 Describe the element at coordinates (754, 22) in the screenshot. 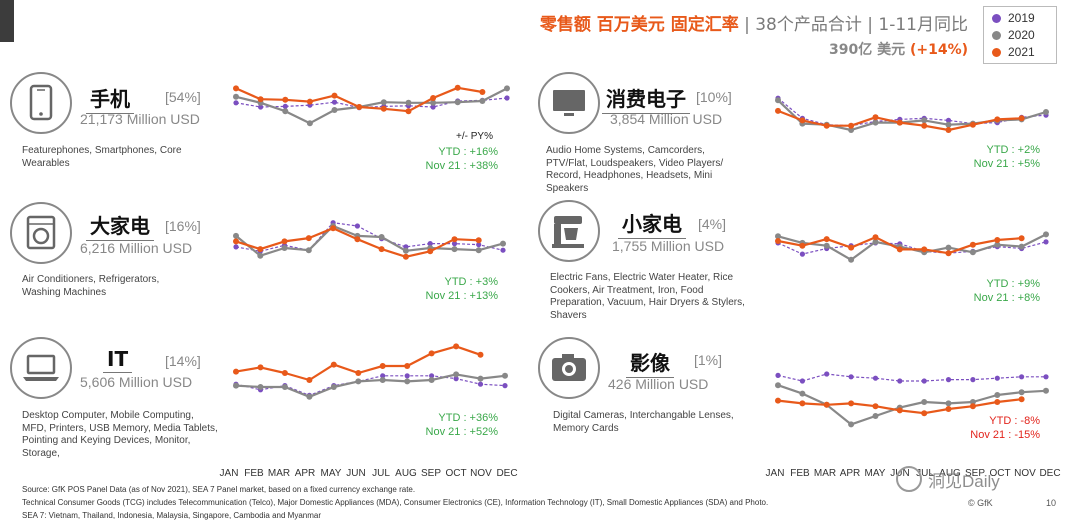

I see `header-title: 零售额 百万美元 固定汇率 | 38个产品合计 | 1-11月同比` at that location.